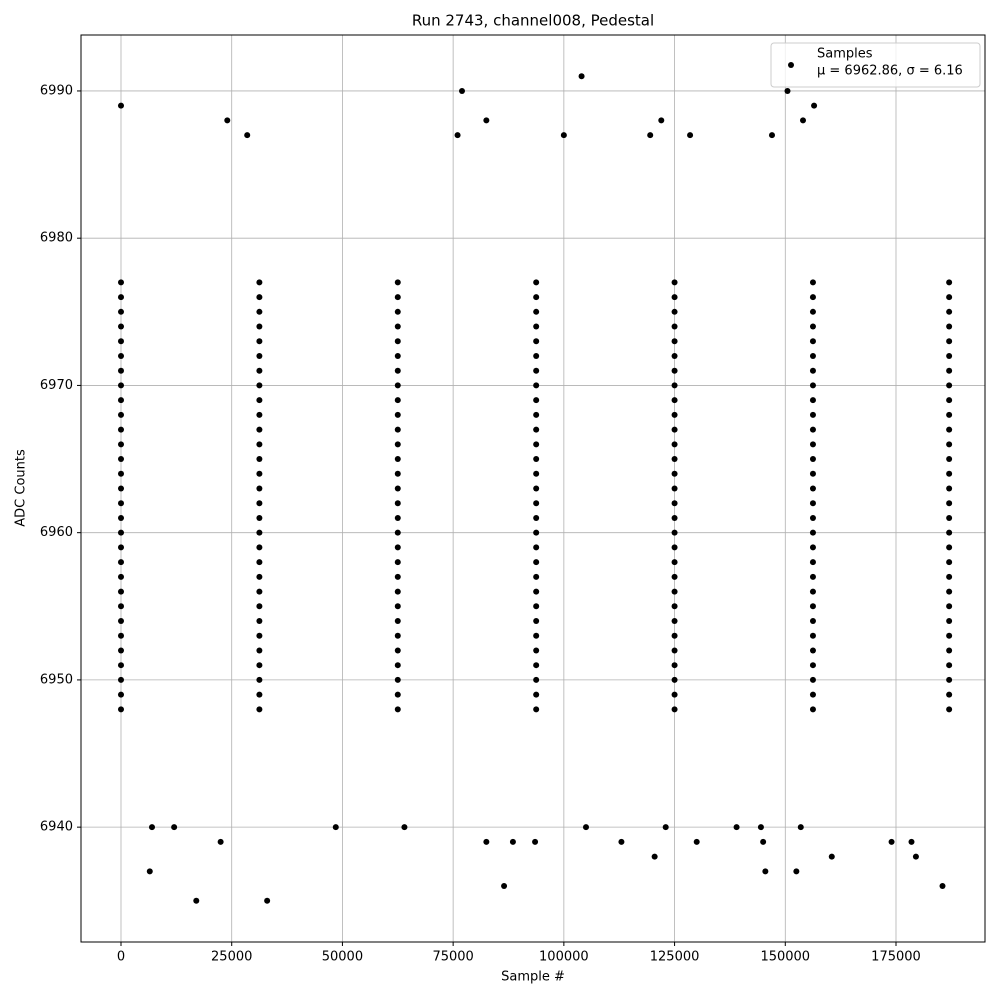  What do you see at coordinates (121, 957) in the screenshot?
I see `x-tick-label: 0` at bounding box center [121, 957].